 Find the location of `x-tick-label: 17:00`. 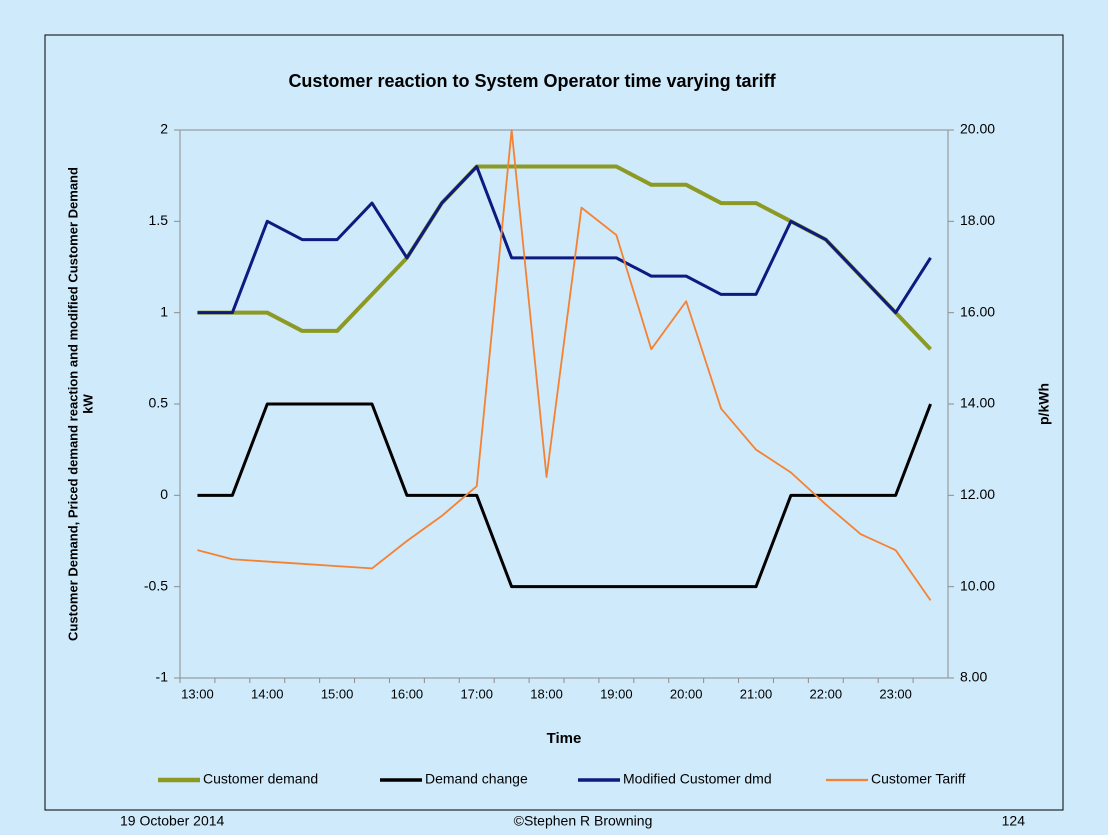

x-tick-label: 17:00 is located at coordinates (476, 693).